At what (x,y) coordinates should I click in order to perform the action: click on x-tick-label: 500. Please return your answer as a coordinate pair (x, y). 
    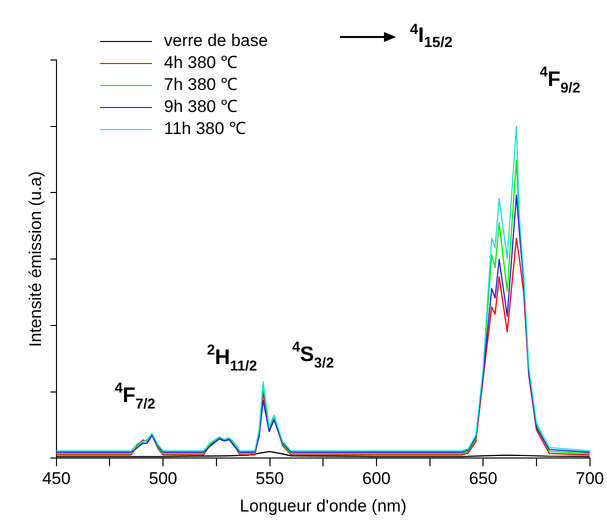
    Looking at the image, I should click on (163, 478).